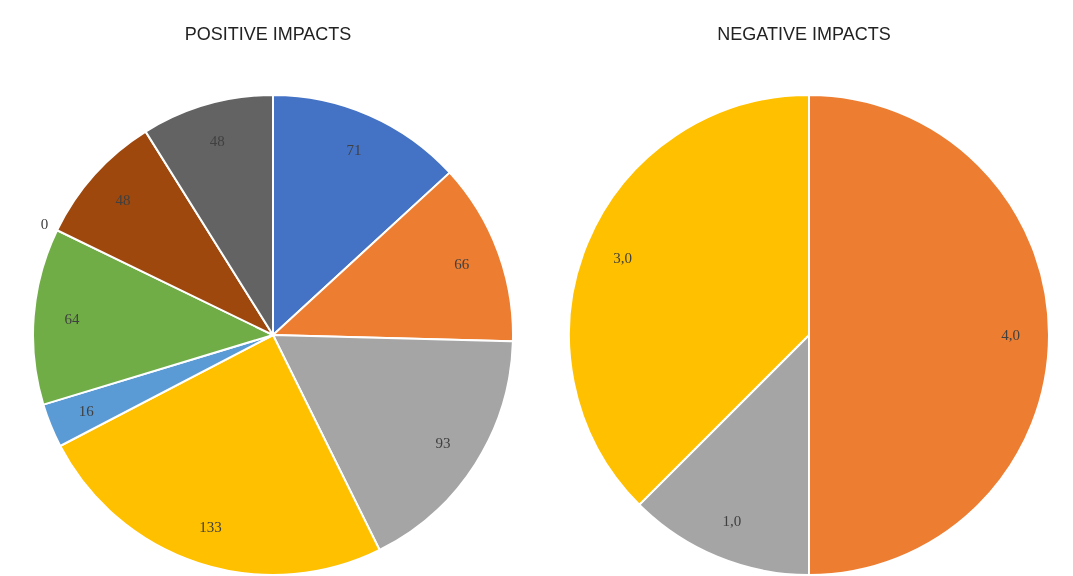  Describe the element at coordinates (804, 34) in the screenshot. I see `chart-title: NEGATIVE IMPACTS` at that location.